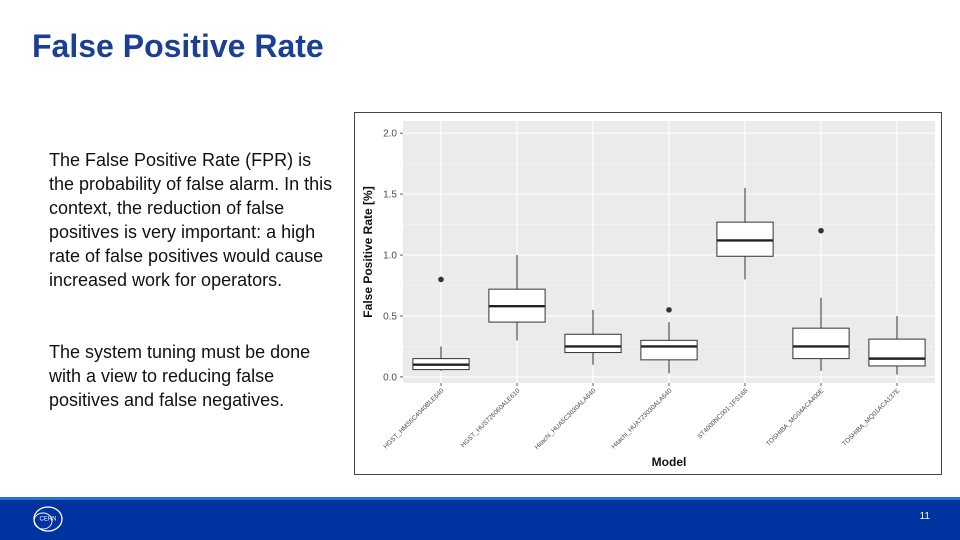 The width and height of the screenshot is (960, 540). Describe the element at coordinates (390, 256) in the screenshot. I see `y-tick-label: 1.0` at that location.